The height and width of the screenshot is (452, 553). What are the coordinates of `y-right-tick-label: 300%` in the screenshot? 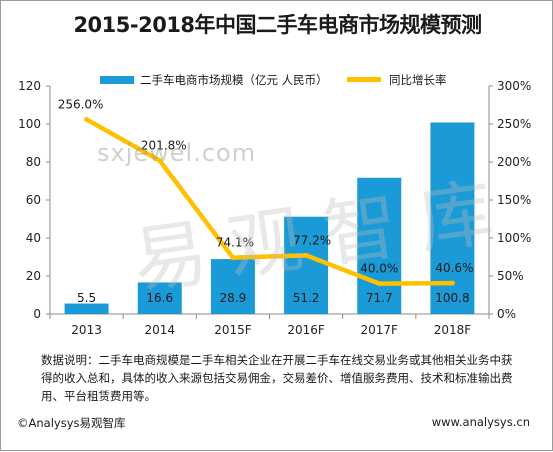 It's located at (514, 86).